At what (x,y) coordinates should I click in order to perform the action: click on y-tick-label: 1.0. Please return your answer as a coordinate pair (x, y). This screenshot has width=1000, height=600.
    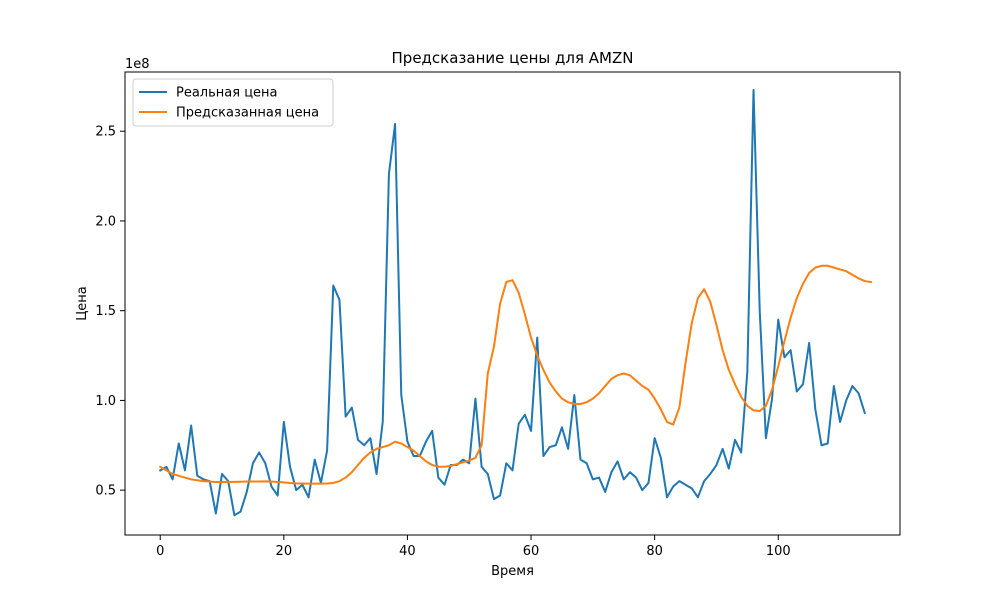
    Looking at the image, I should click on (105, 401).